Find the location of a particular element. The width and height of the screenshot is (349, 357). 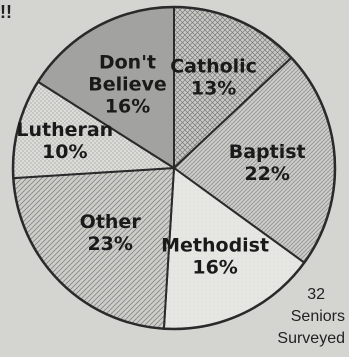

slice-percent: 23% is located at coordinates (109, 244).